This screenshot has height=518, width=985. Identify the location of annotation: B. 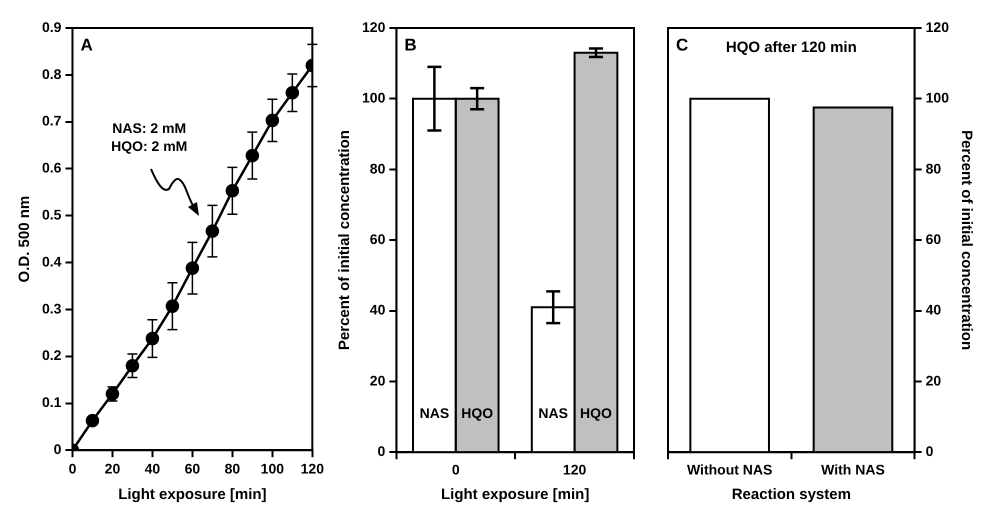
(410, 45).